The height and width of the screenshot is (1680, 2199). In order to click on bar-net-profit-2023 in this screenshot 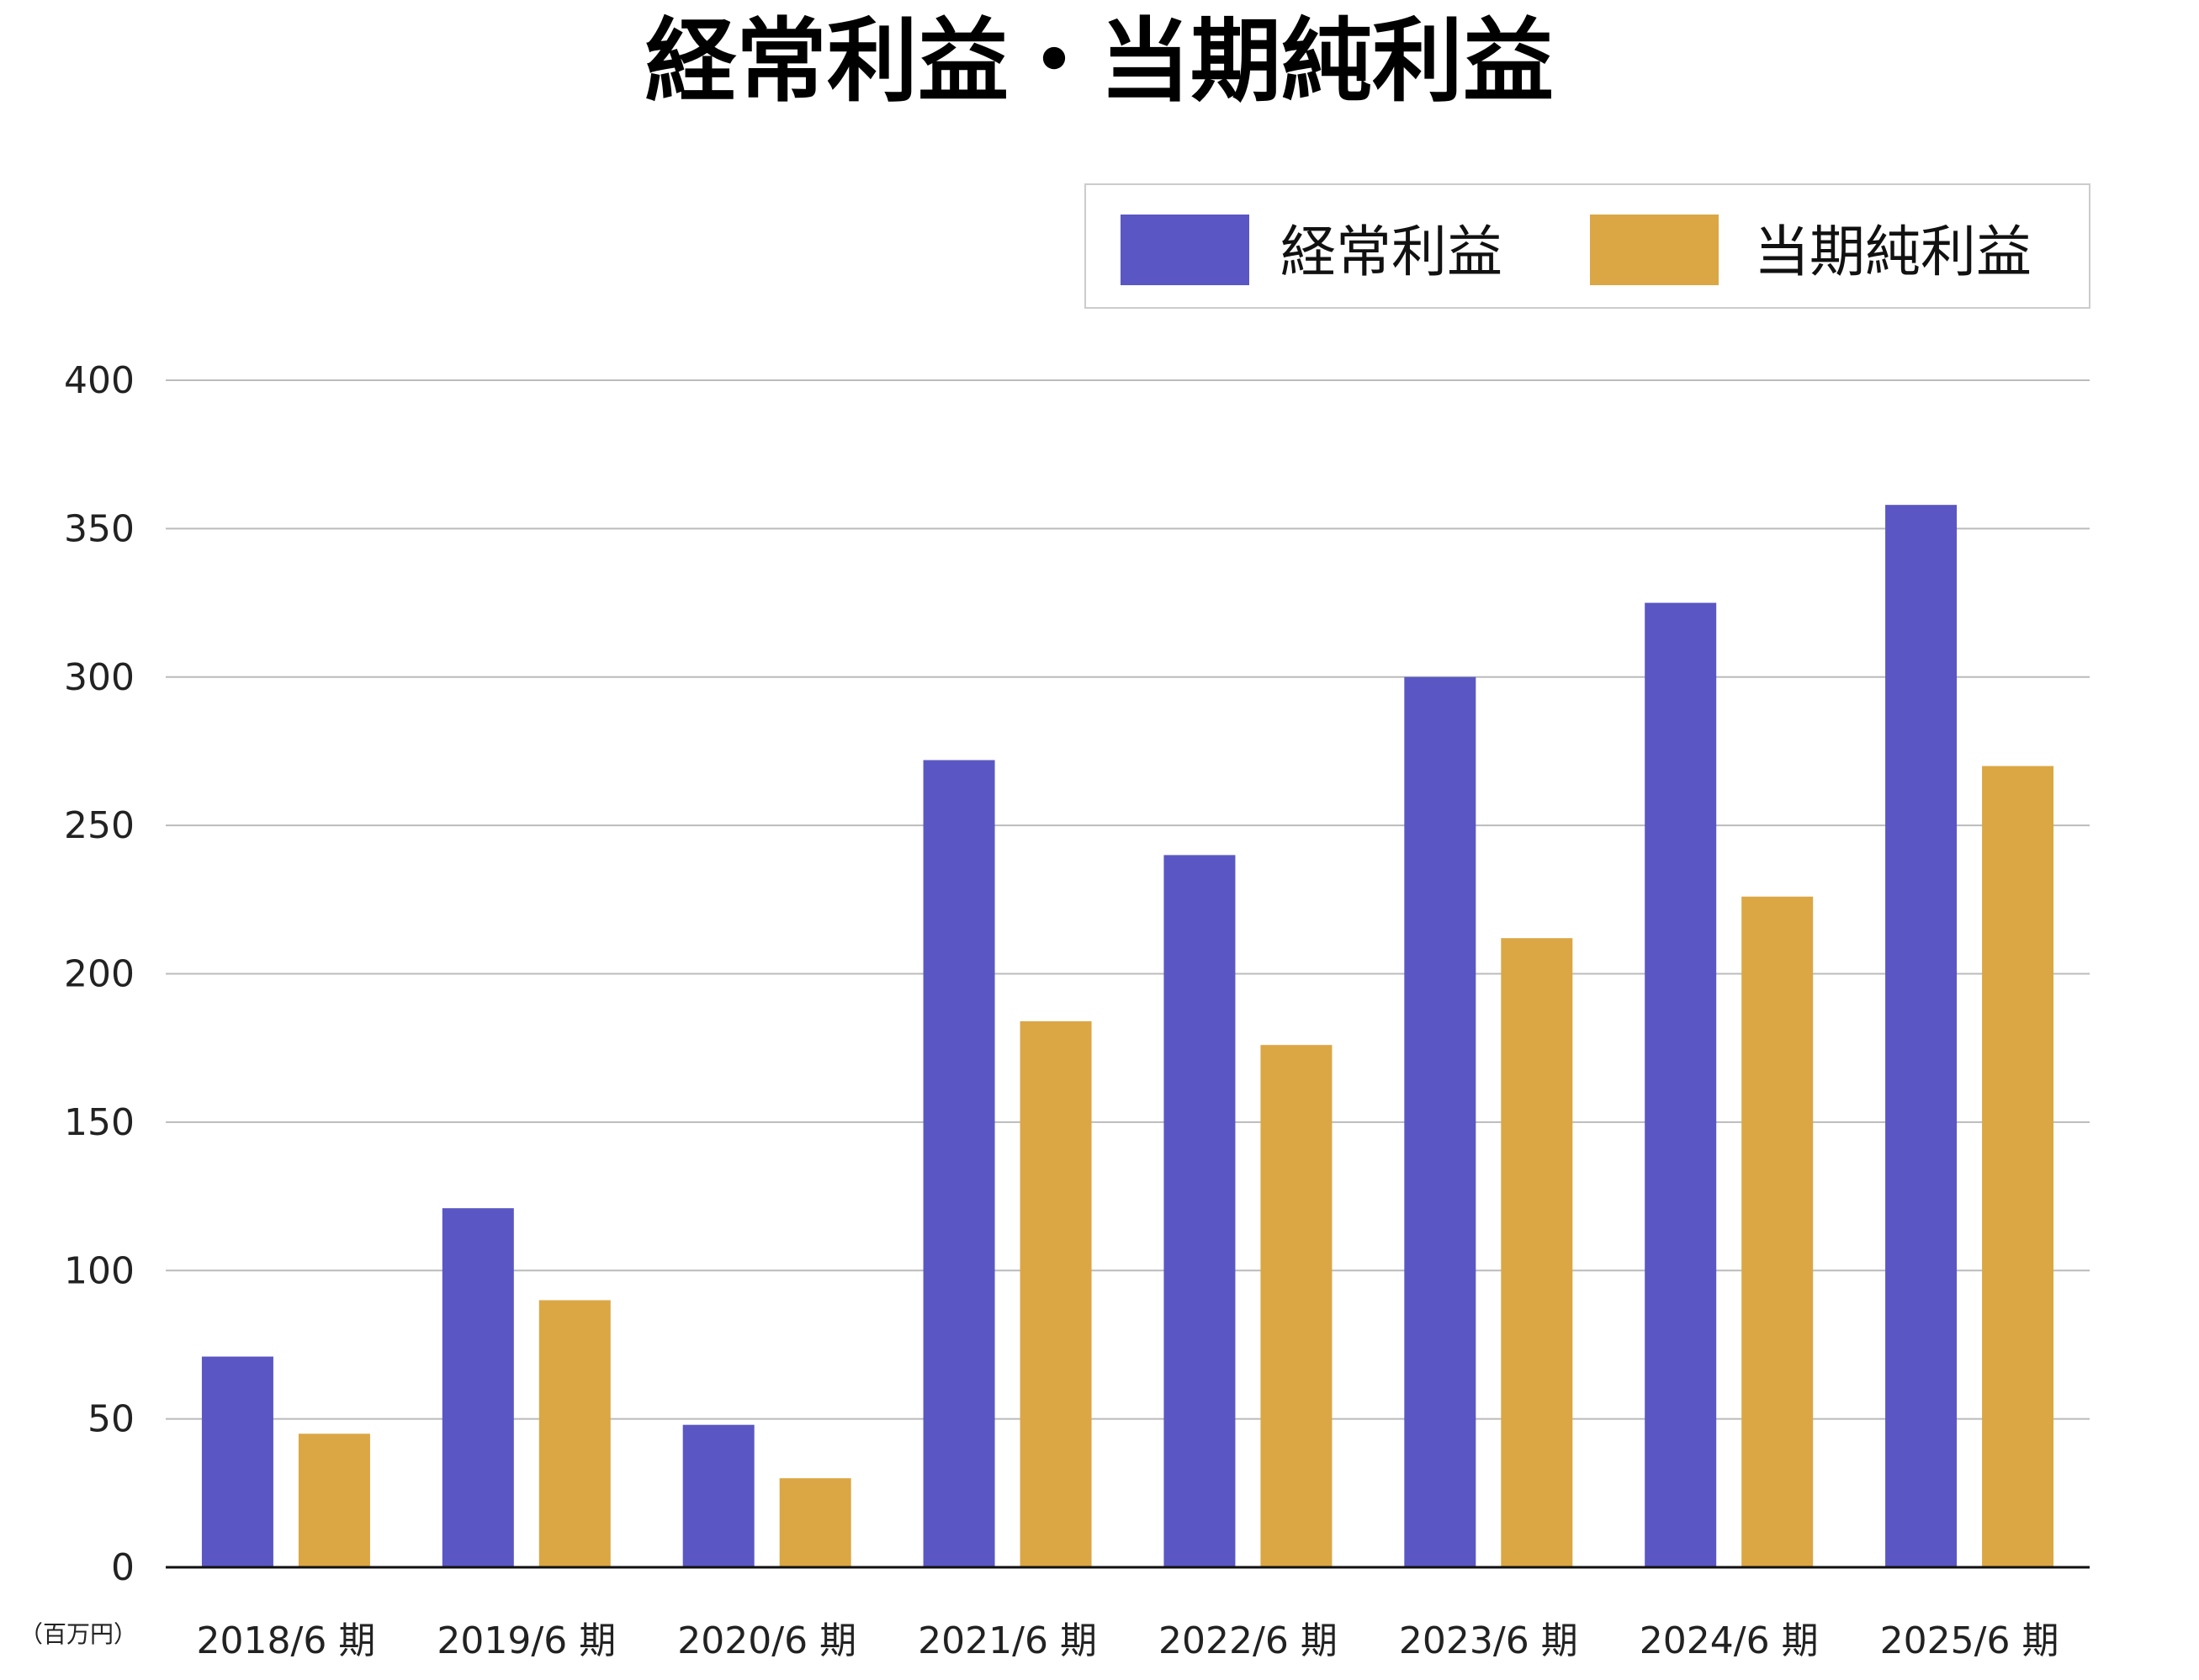, I will do `click(1537, 1252)`.